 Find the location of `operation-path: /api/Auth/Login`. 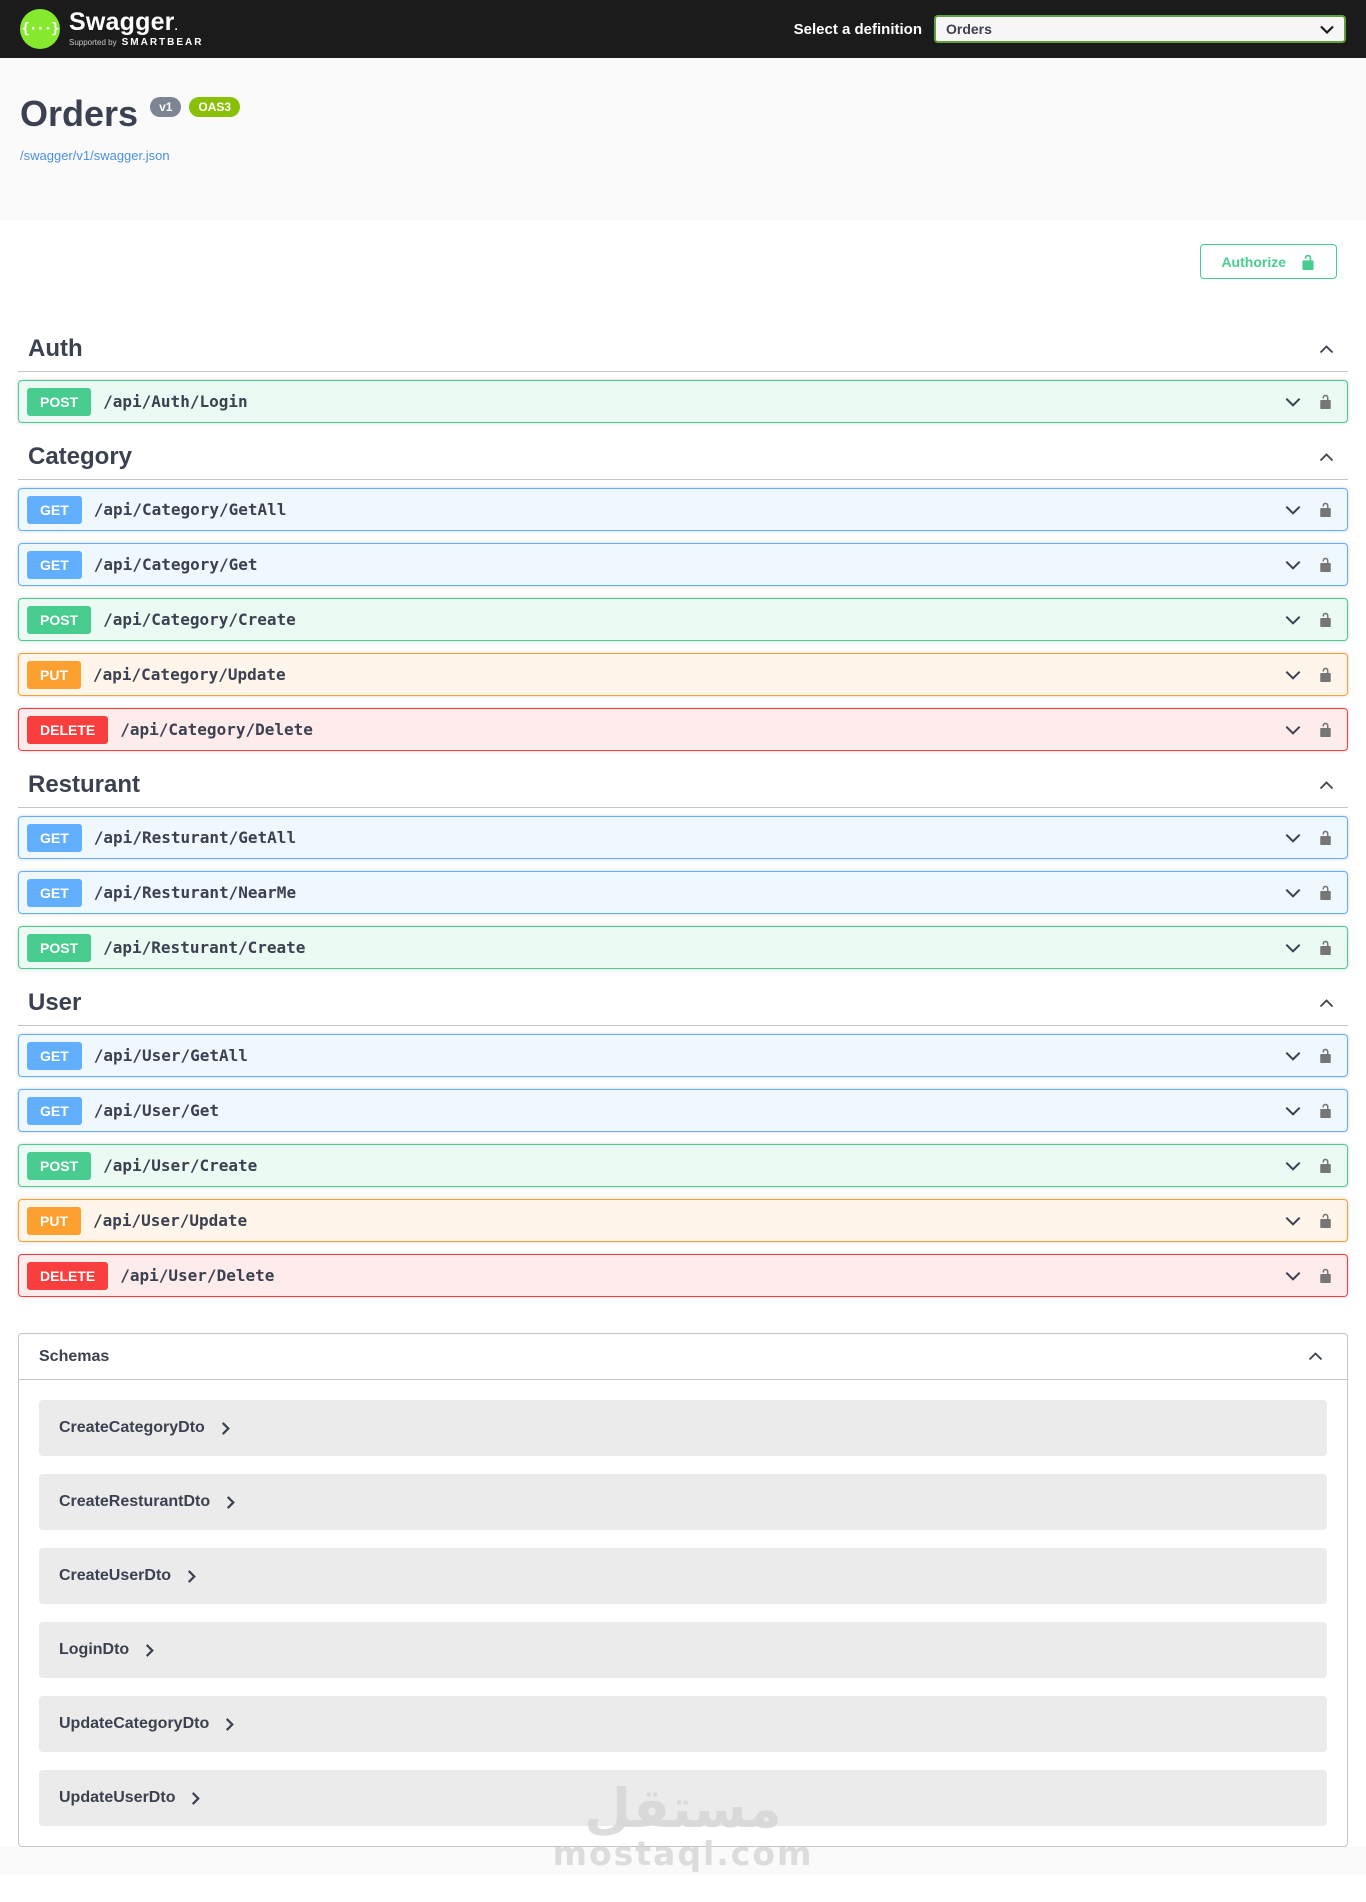

operation-path: /api/Auth/Login is located at coordinates (175, 401).